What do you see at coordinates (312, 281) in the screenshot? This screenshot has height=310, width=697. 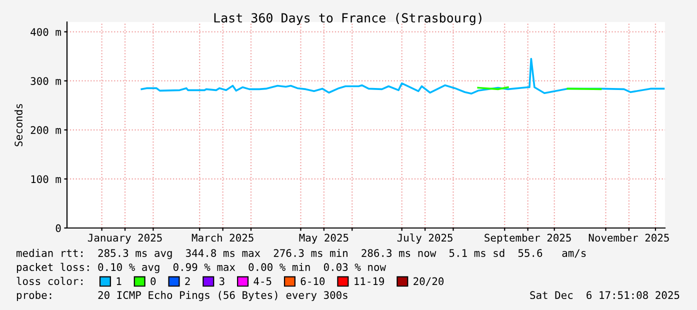 I see `legend-label: 6-10` at bounding box center [312, 281].